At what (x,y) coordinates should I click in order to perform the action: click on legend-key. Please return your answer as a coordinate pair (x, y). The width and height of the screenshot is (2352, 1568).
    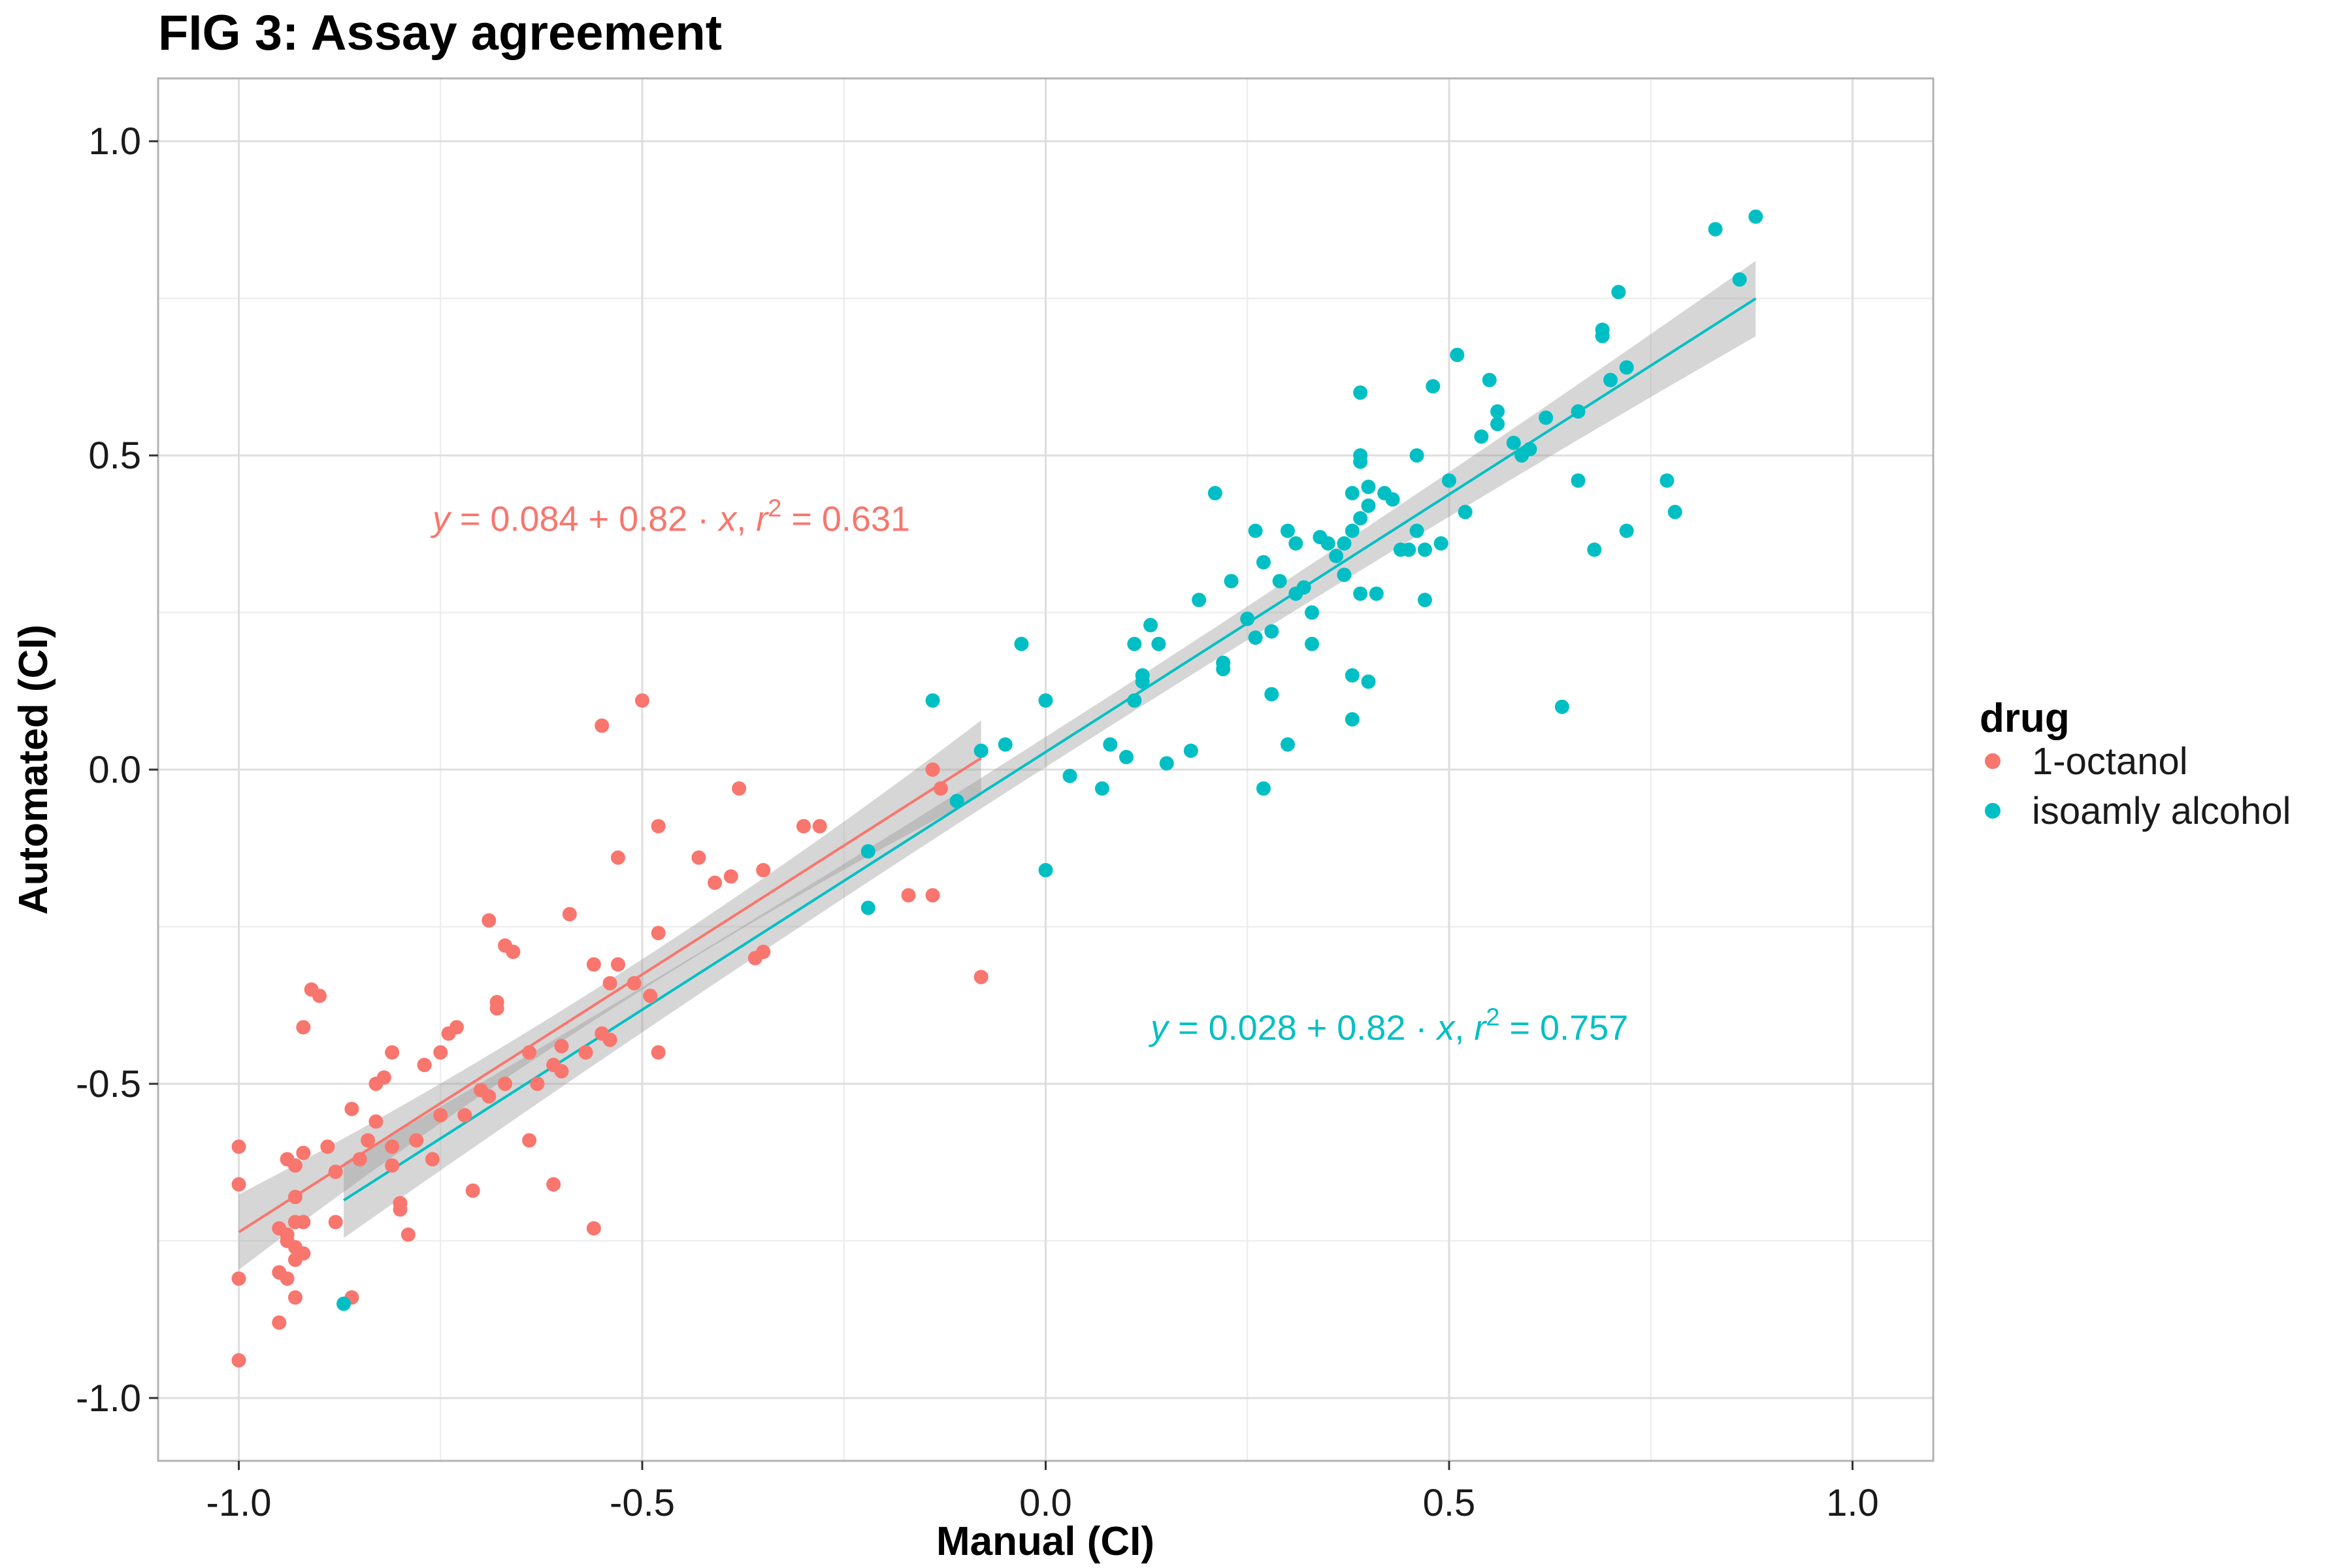
    Looking at the image, I should click on (1993, 761).